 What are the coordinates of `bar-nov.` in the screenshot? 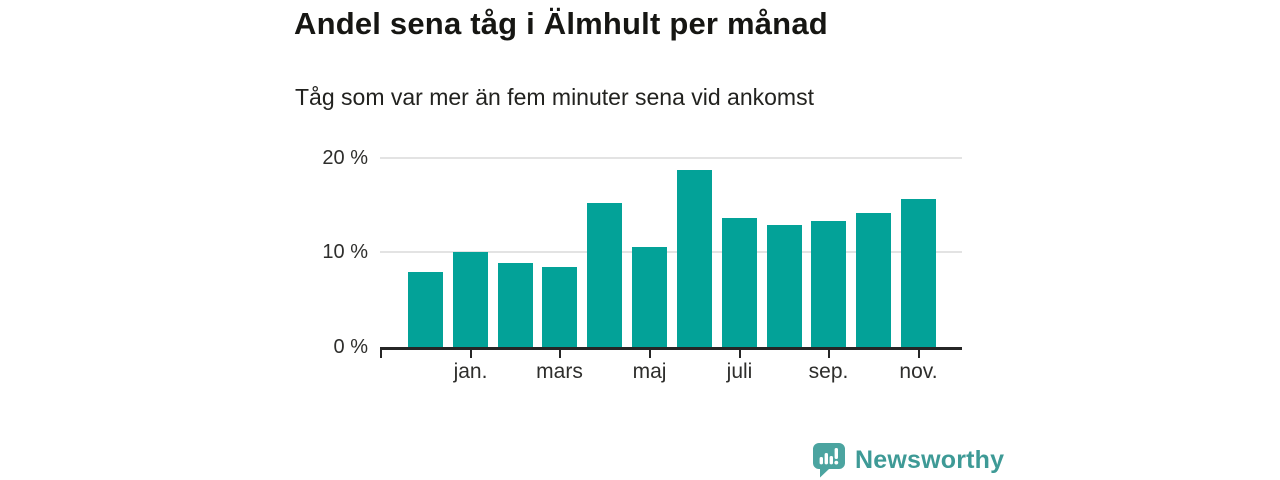 It's located at (918, 272).